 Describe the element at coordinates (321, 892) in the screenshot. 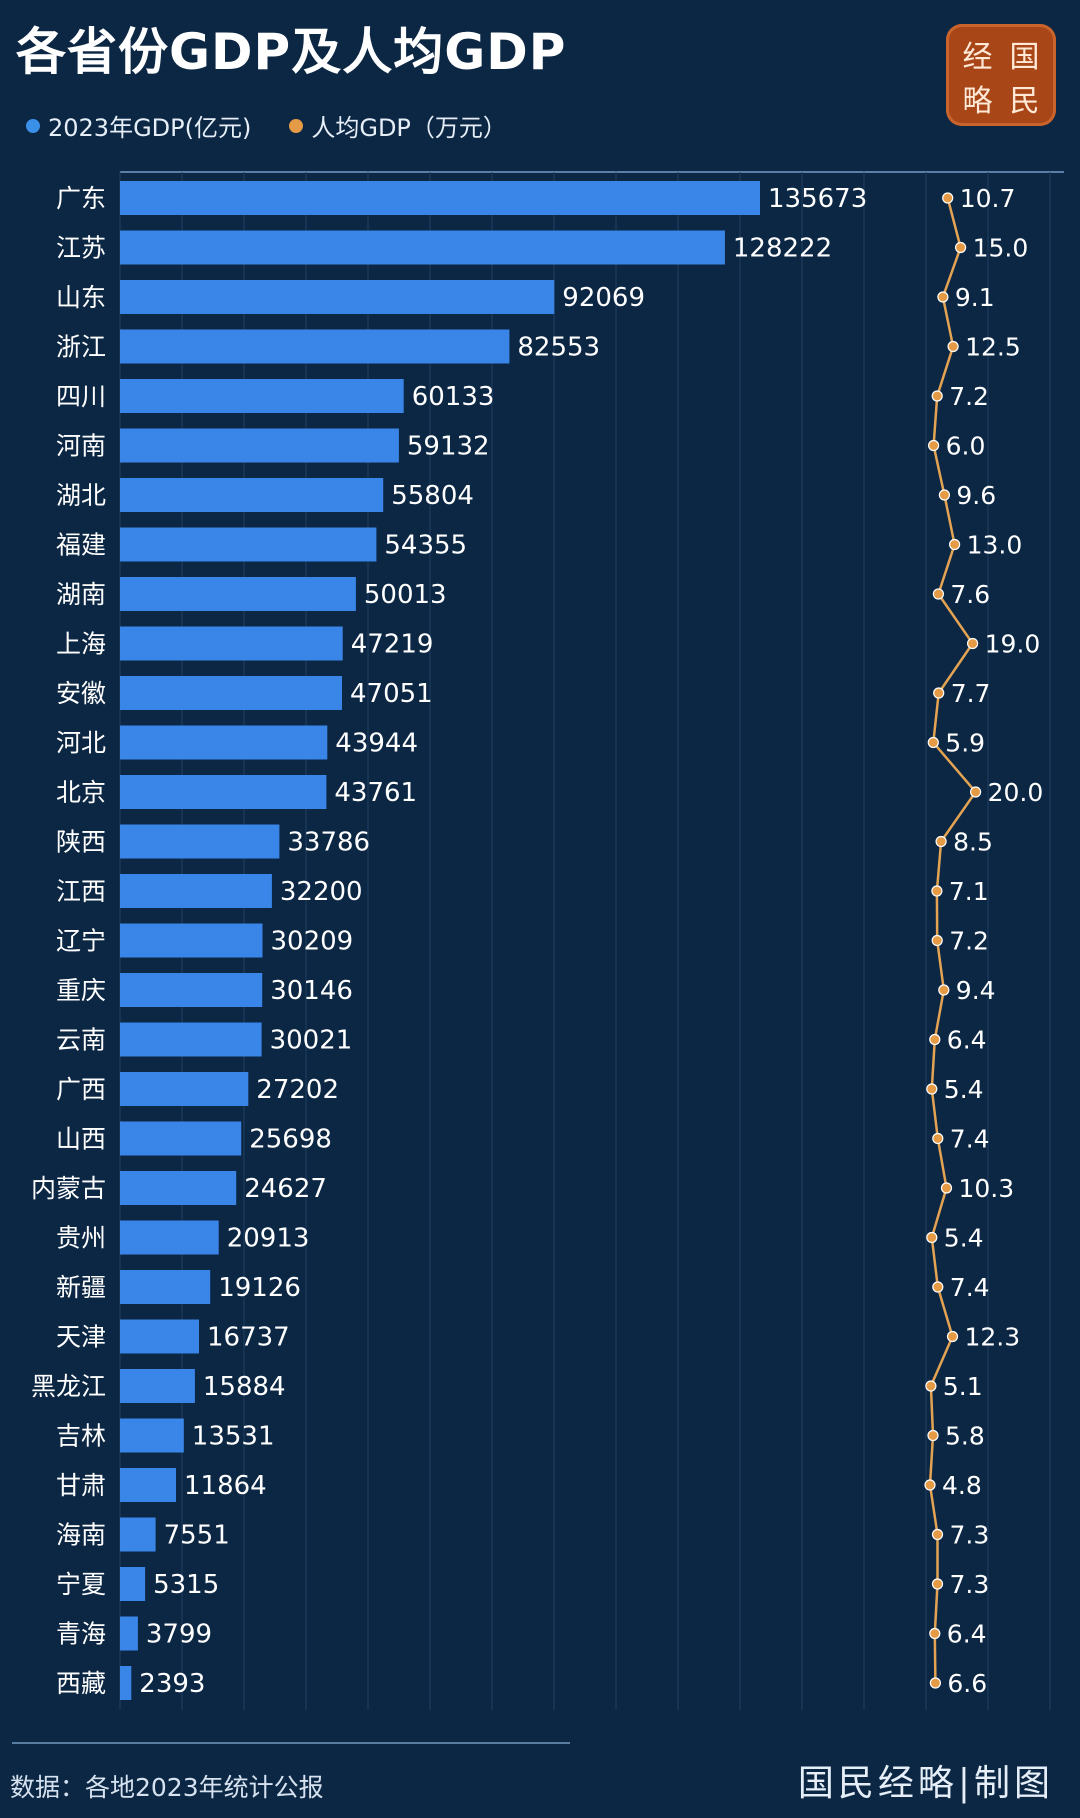

I see `gdp-value-label: 32200` at that location.